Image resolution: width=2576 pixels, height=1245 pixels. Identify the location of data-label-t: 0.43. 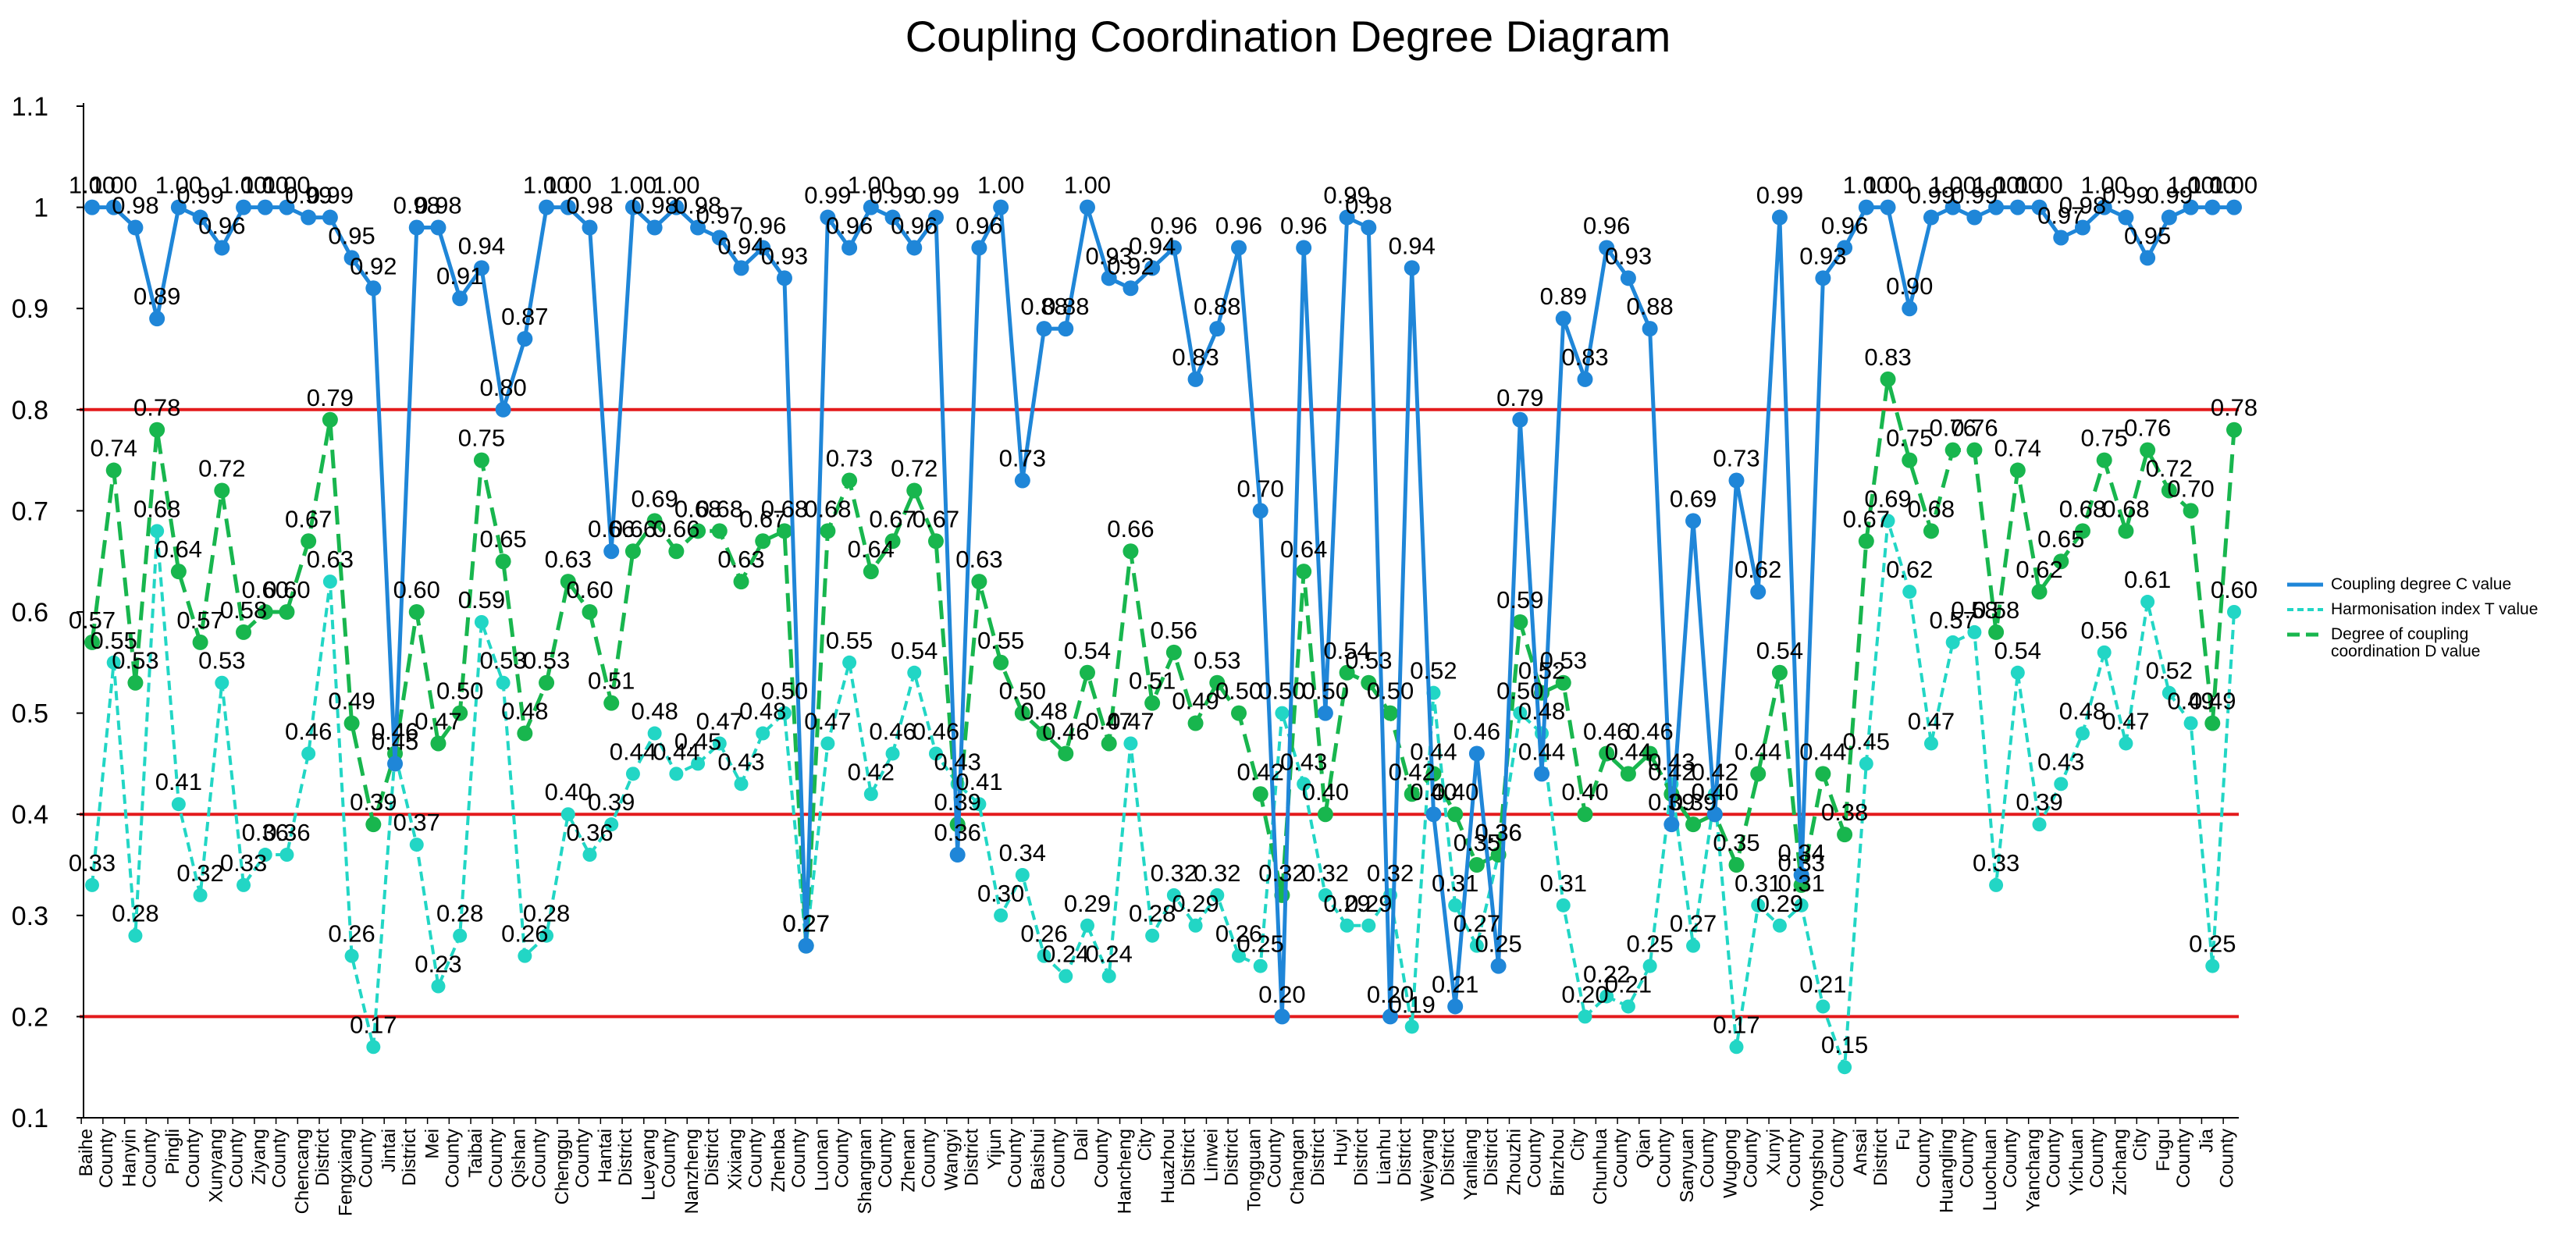
(740, 761).